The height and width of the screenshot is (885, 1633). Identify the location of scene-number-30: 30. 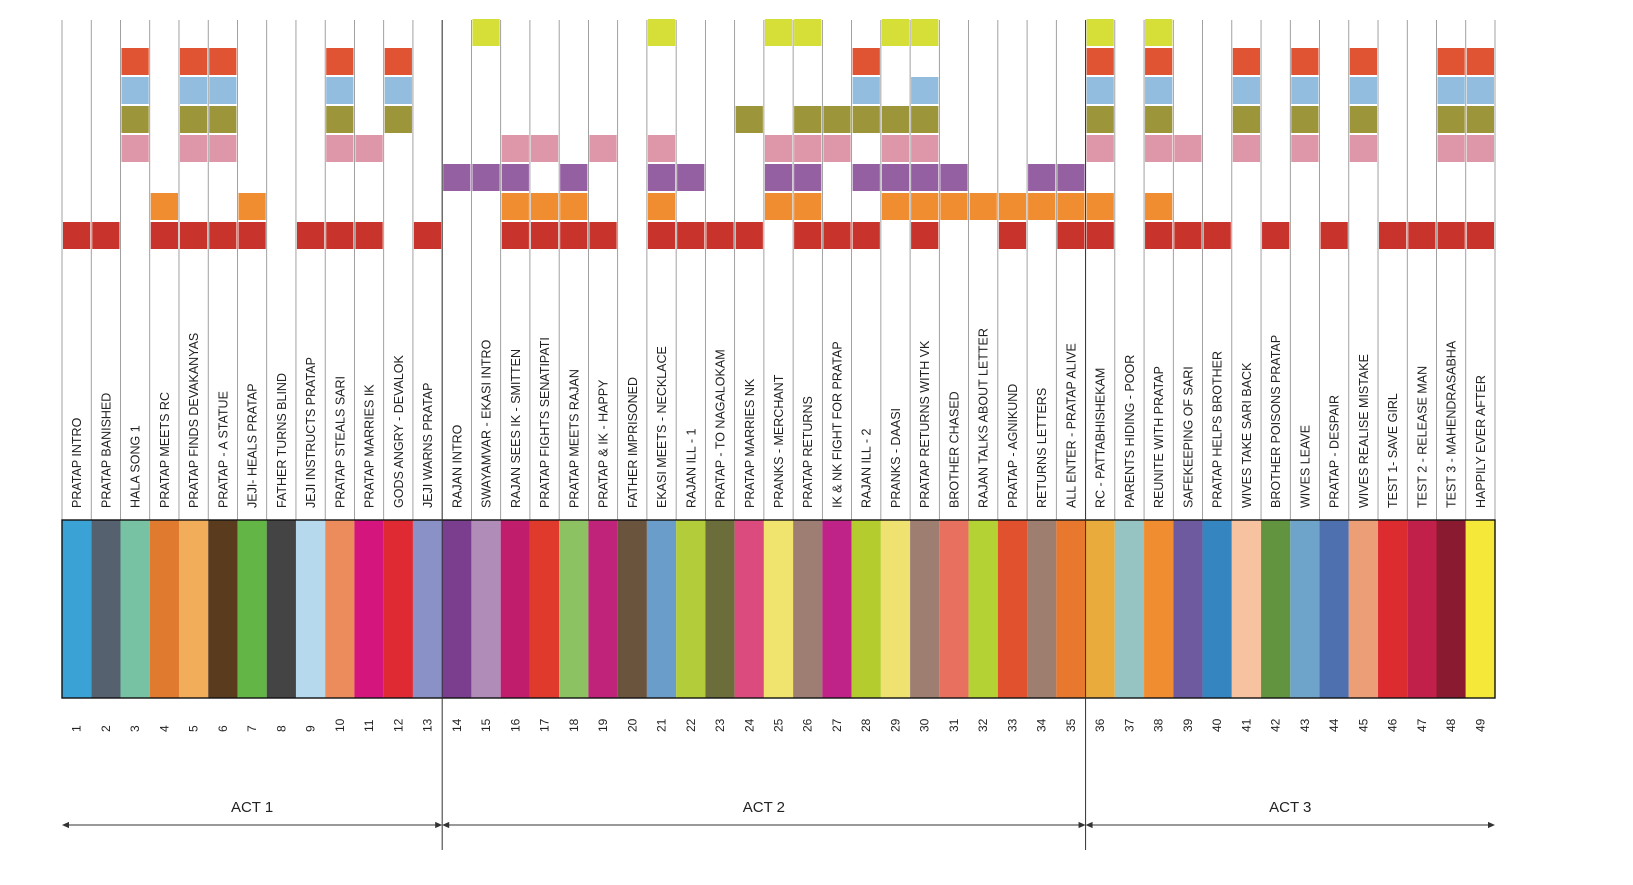
(925, 725).